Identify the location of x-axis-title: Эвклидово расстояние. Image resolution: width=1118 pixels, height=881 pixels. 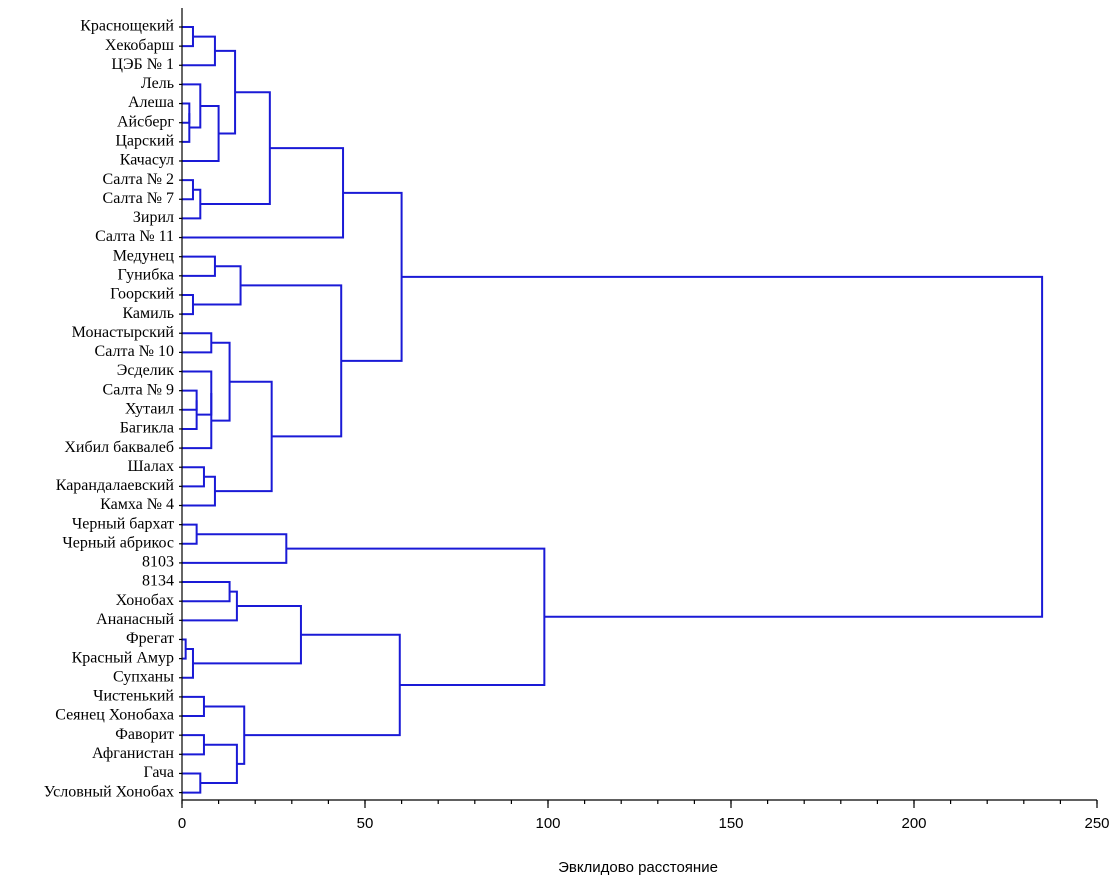
(638, 867).